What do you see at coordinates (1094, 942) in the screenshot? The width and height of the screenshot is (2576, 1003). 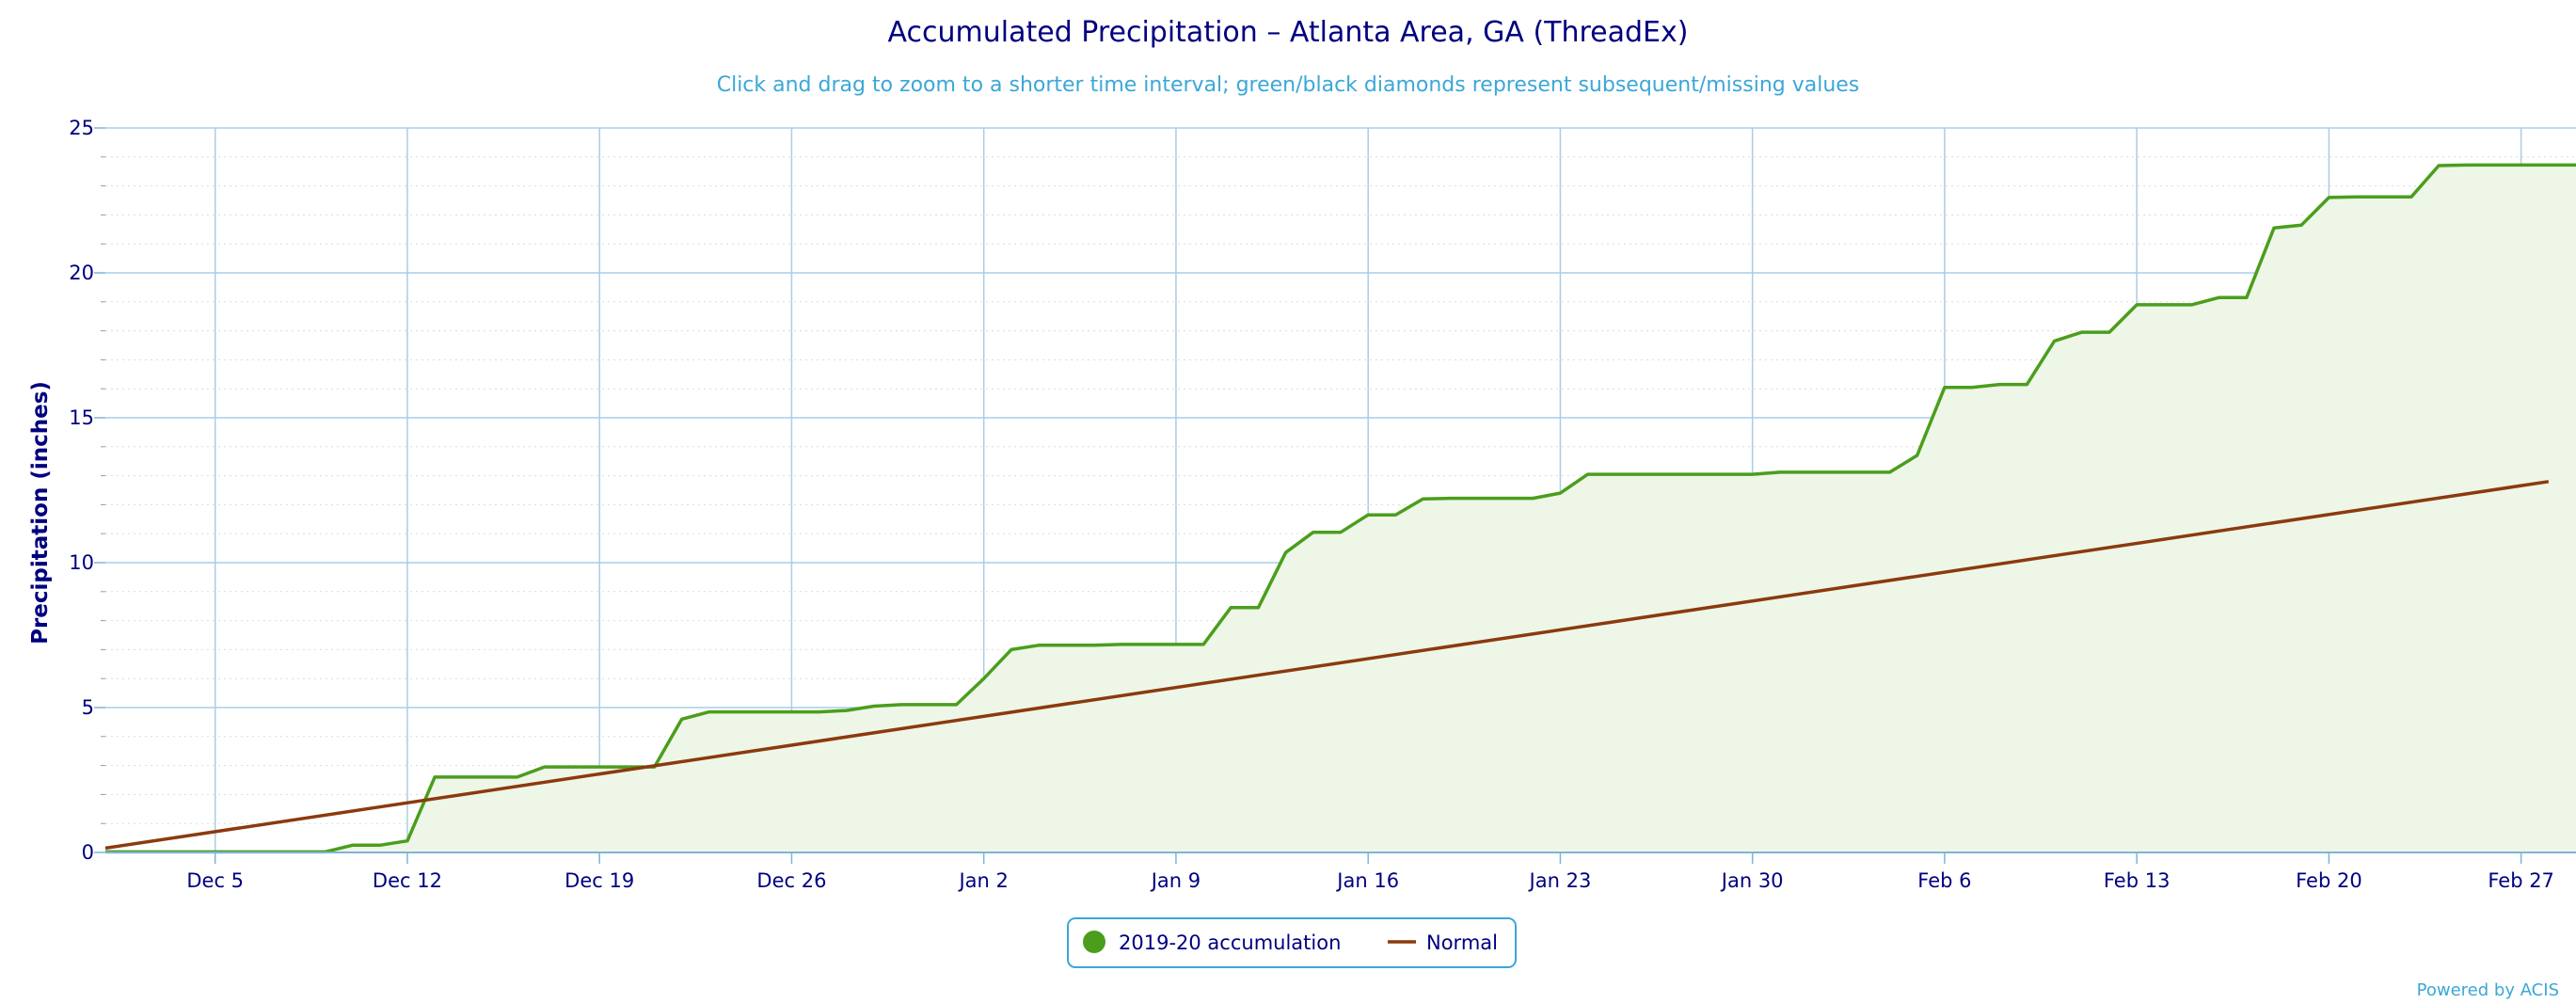 I see `legend-marker-accumulation` at bounding box center [1094, 942].